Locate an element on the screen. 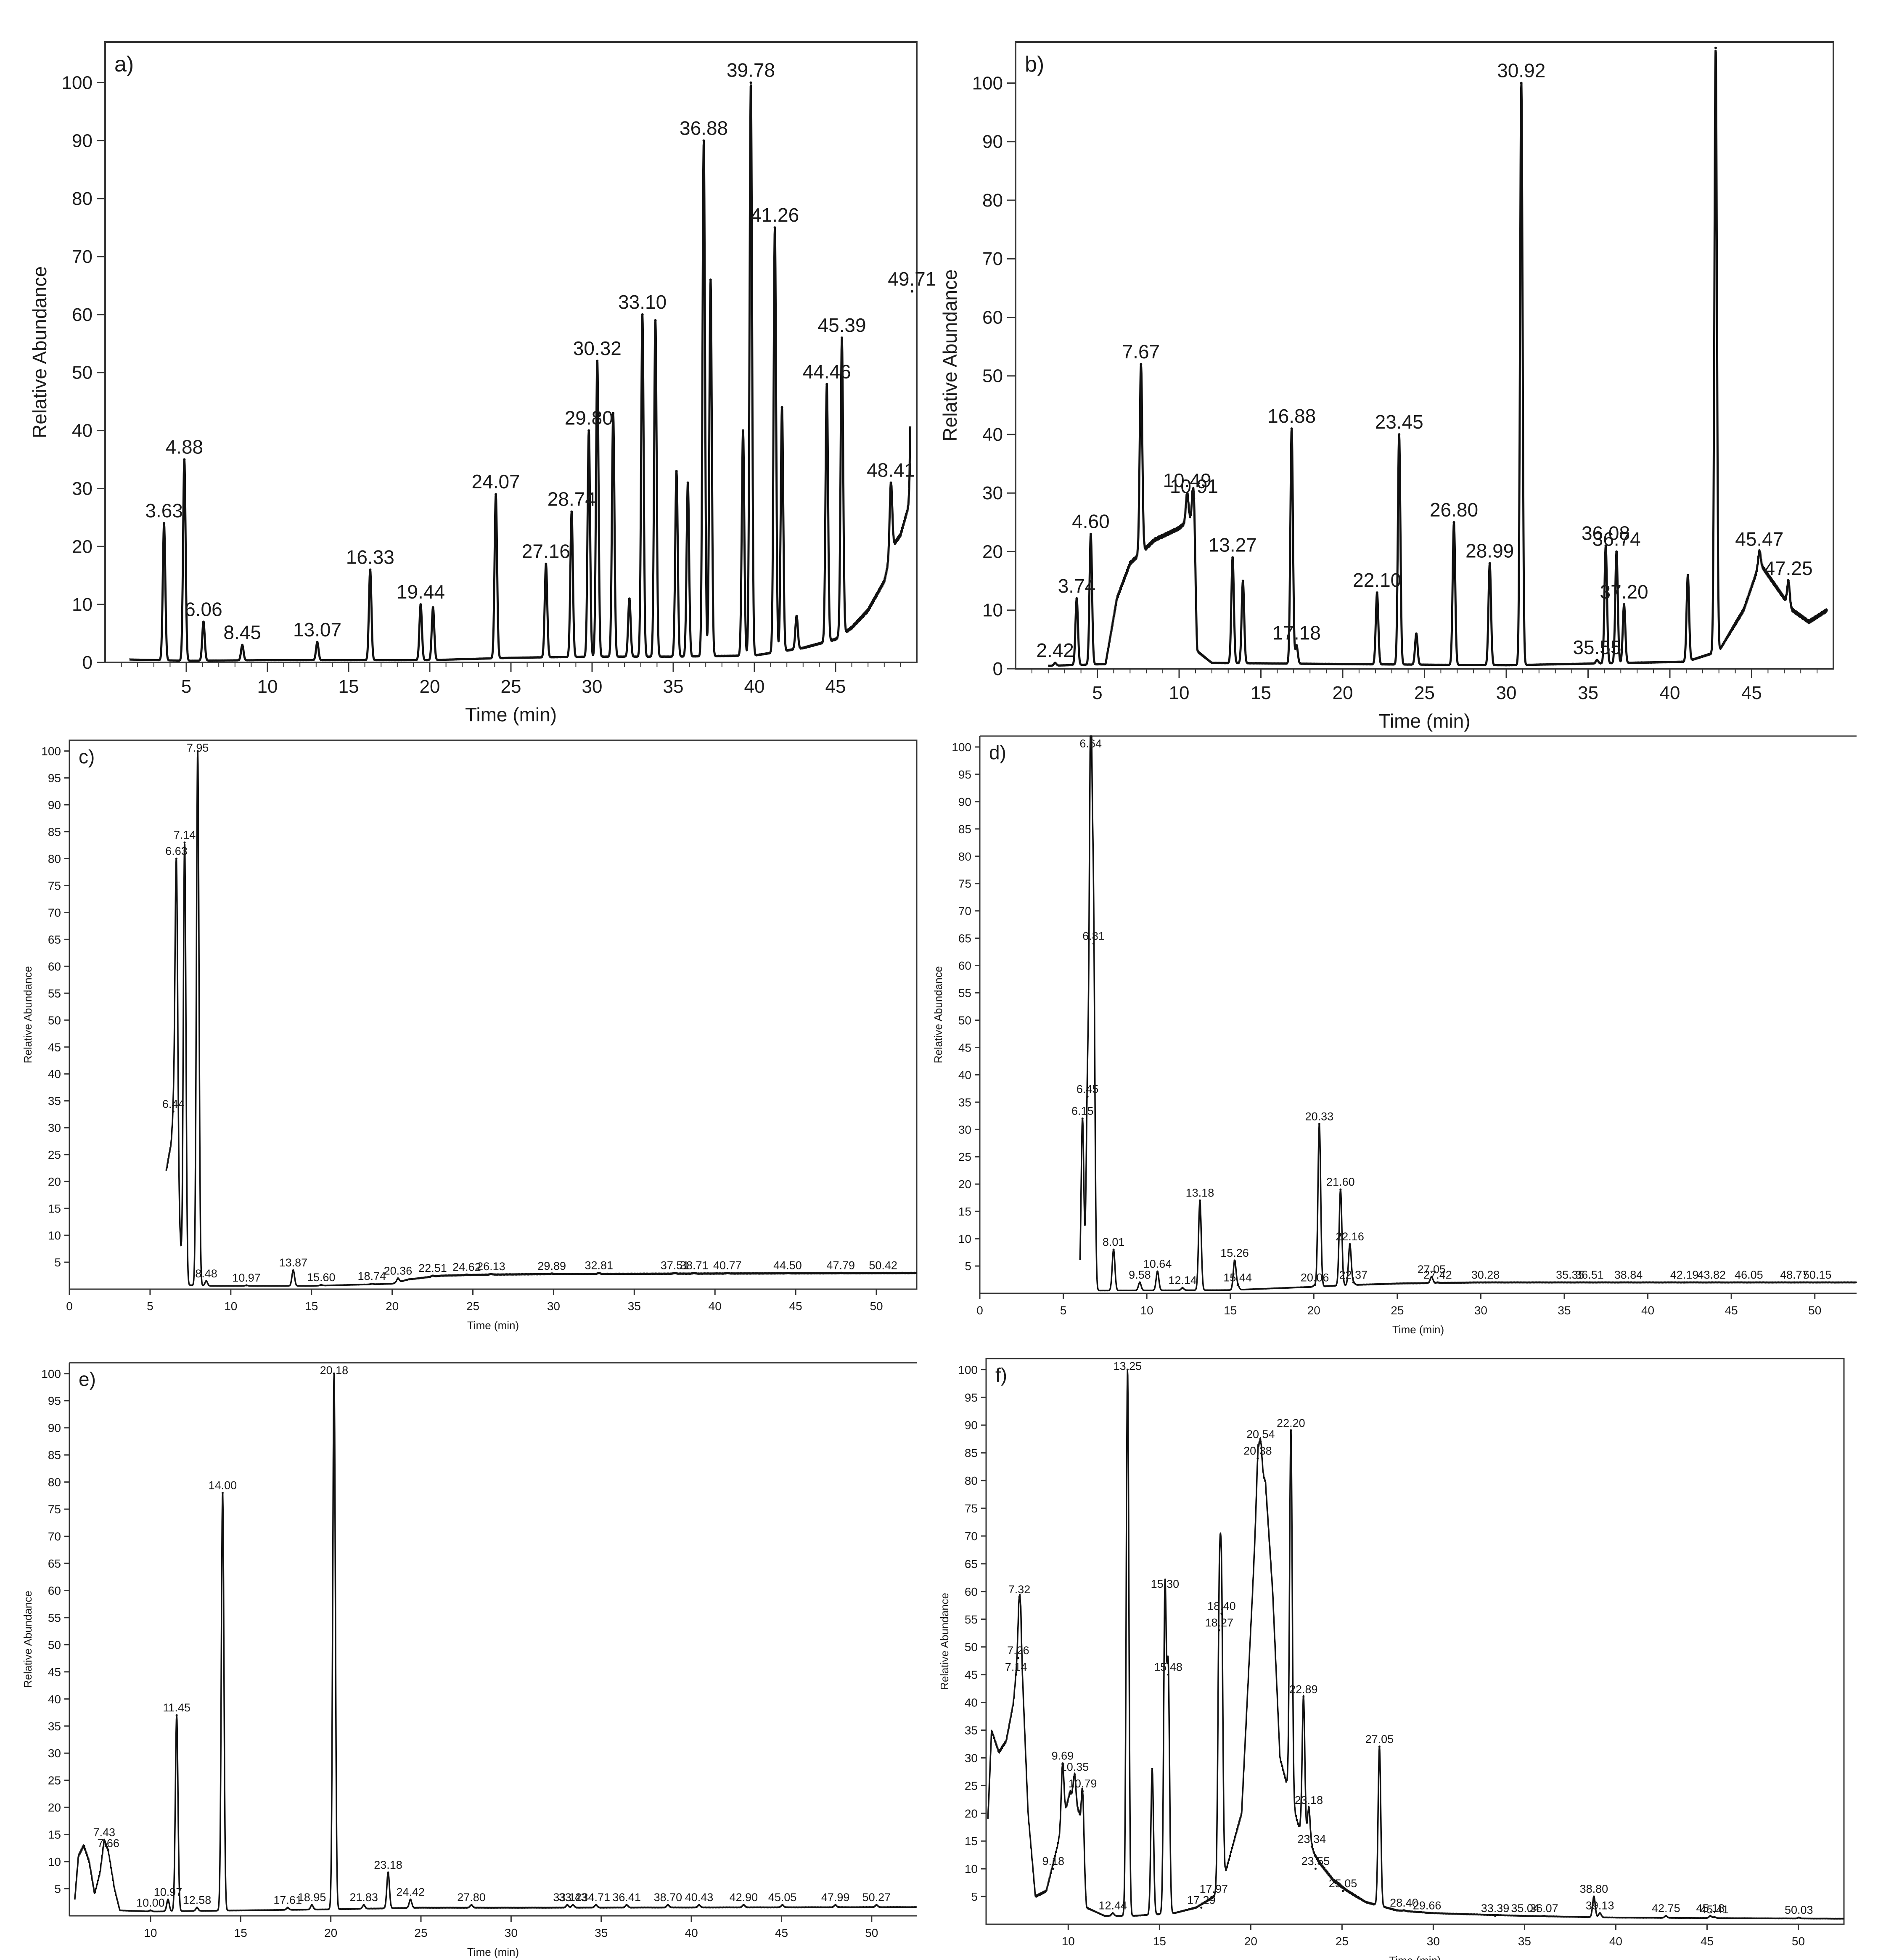 The height and width of the screenshot is (1960, 1886). y-tick-label: 90 is located at coordinates (82, 140).